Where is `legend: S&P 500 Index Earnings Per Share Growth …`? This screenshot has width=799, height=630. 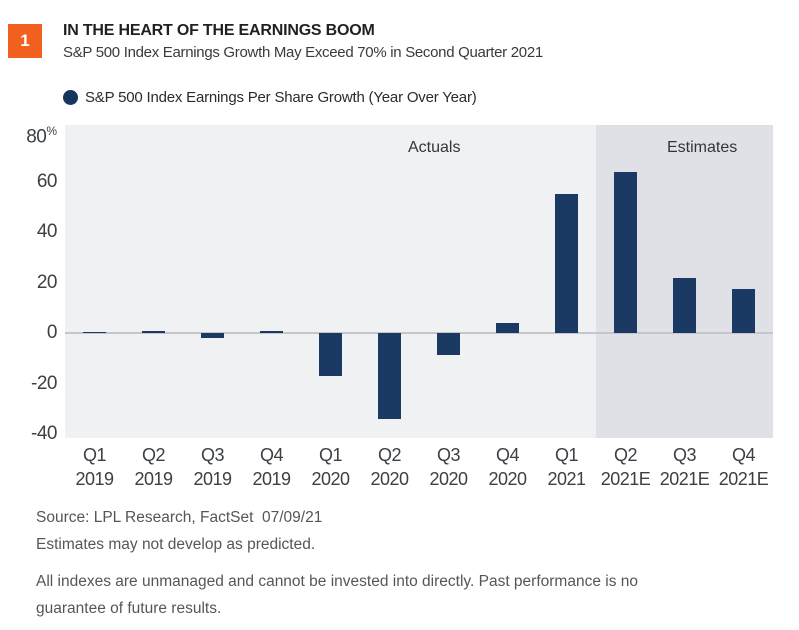
legend: S&P 500 Index Earnings Per Share Growth … is located at coordinates (270, 97).